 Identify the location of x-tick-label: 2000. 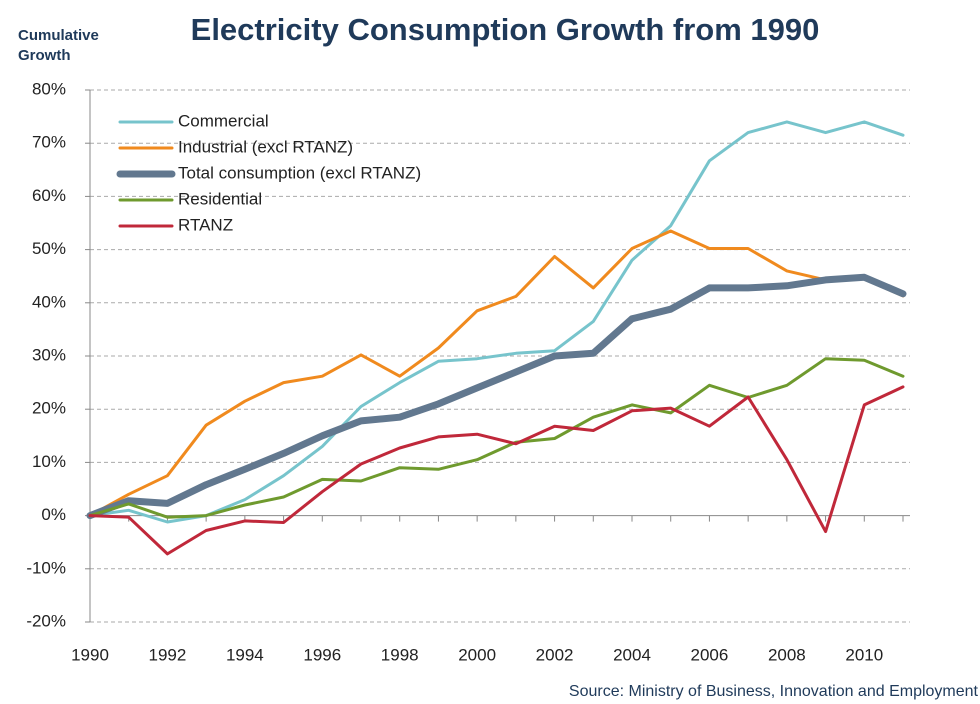
(477, 654).